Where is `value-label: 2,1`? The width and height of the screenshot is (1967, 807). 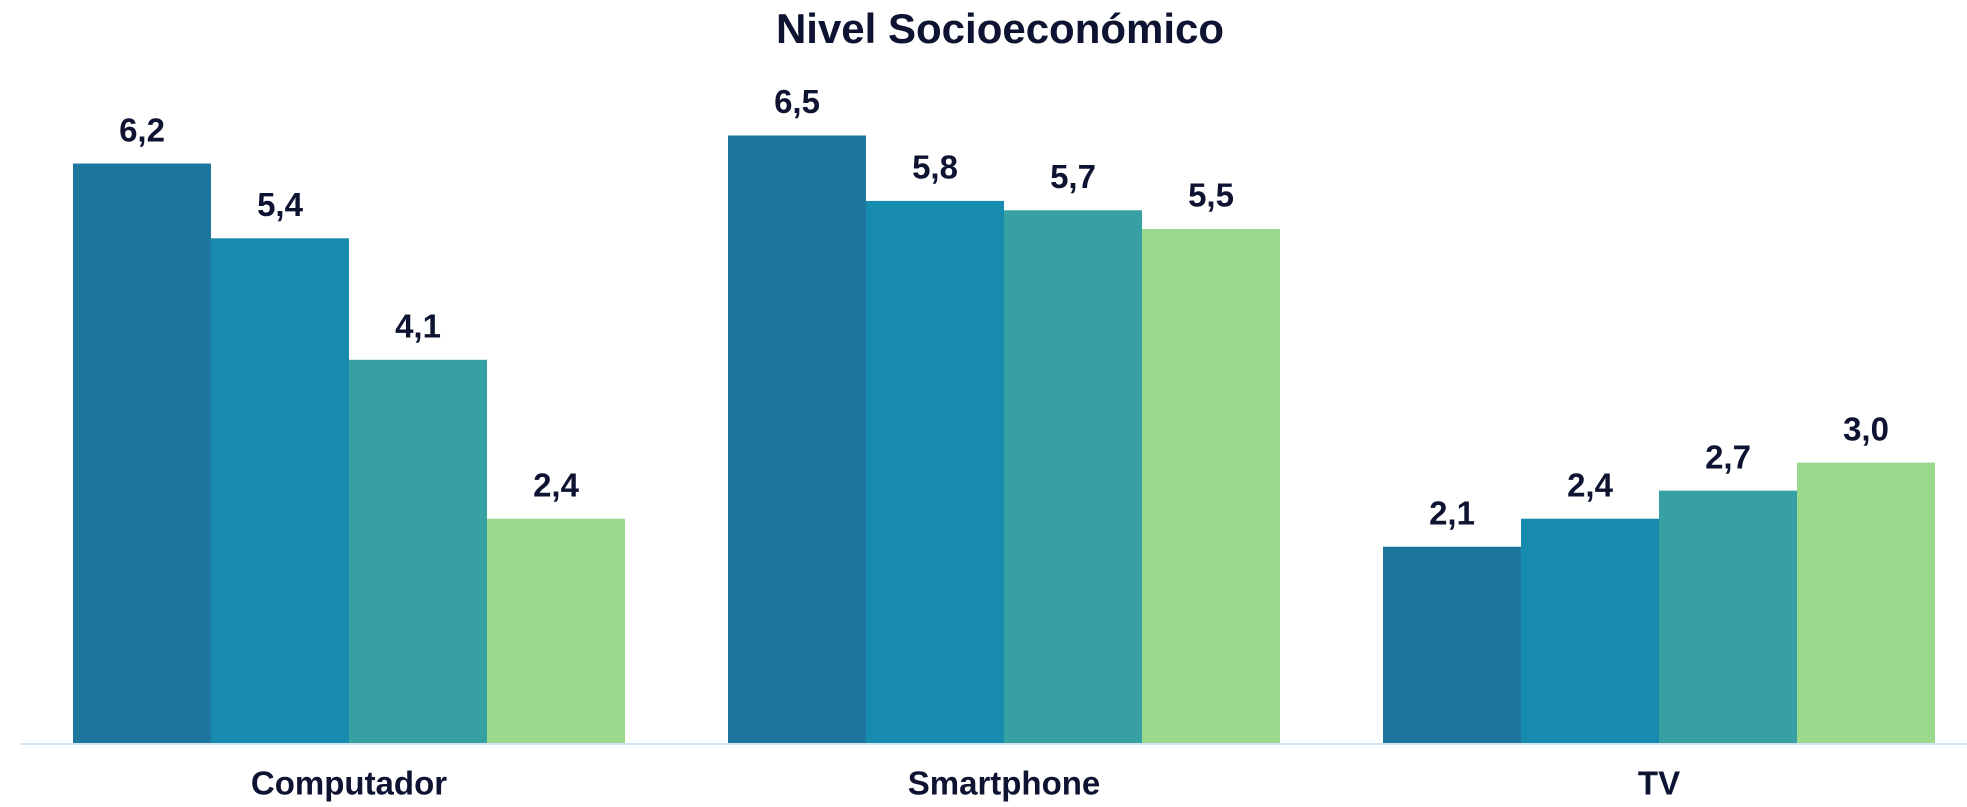 value-label: 2,1 is located at coordinates (1452, 512).